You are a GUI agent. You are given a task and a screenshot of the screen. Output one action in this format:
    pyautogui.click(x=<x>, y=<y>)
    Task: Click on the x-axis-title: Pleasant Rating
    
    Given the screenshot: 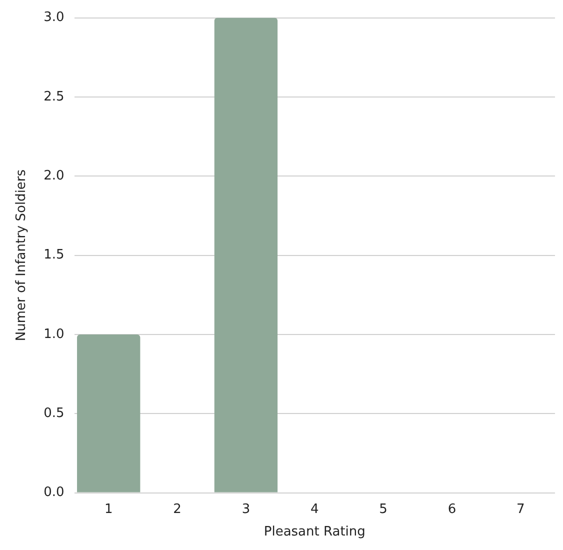 What is the action you would take?
    pyautogui.click(x=315, y=532)
    